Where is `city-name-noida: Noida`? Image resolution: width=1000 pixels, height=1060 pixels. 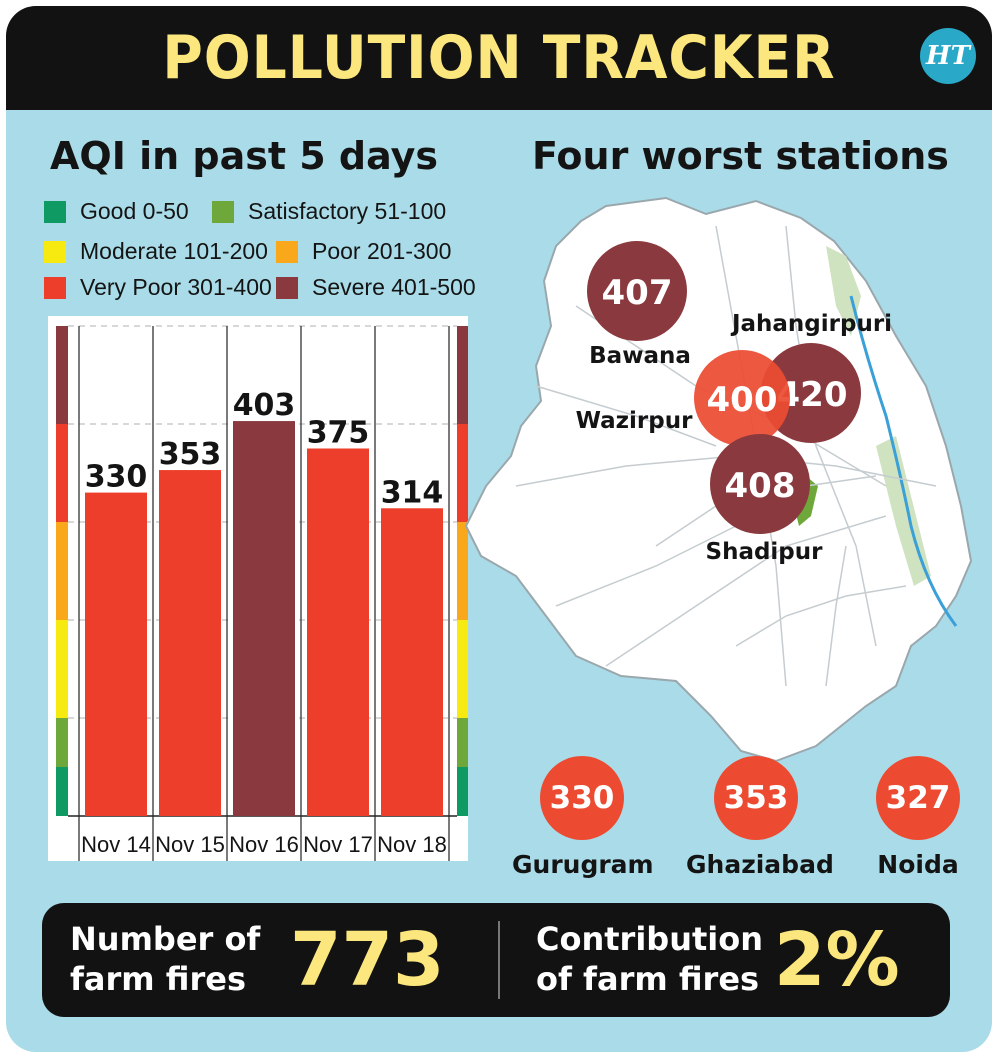
city-name-noida: Noida is located at coordinates (918, 864).